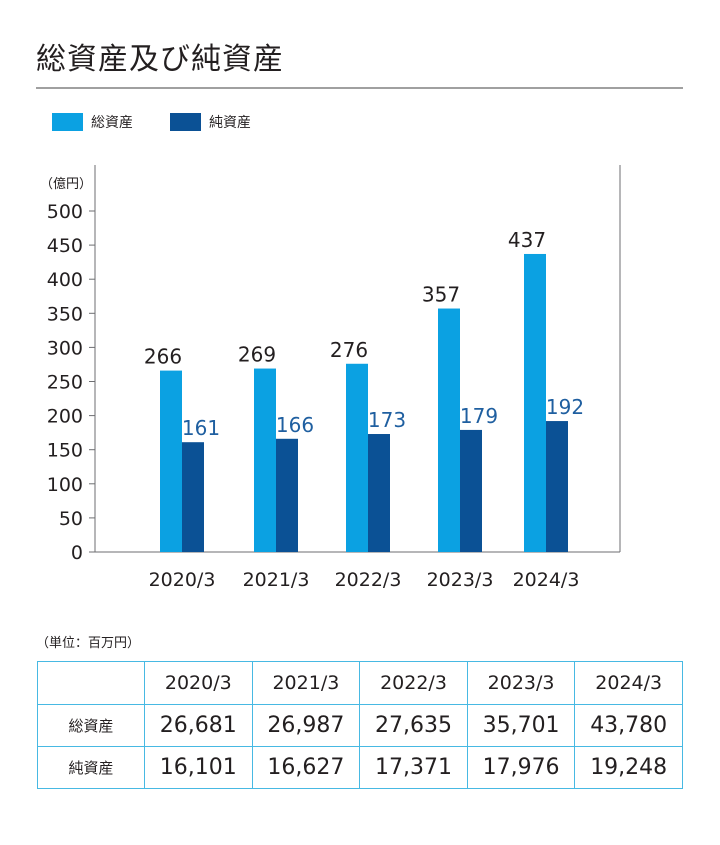 The height and width of the screenshot is (845, 720). Describe the element at coordinates (91, 725) in the screenshot. I see `table-row-label: 総資産` at that location.